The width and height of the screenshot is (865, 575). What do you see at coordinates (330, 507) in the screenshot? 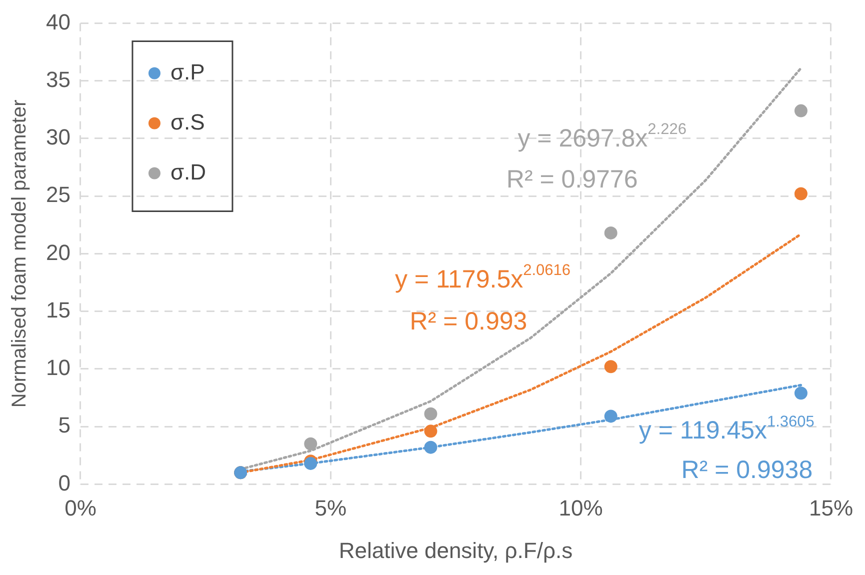
I see `x-tick-label: 5%` at bounding box center [330, 507].